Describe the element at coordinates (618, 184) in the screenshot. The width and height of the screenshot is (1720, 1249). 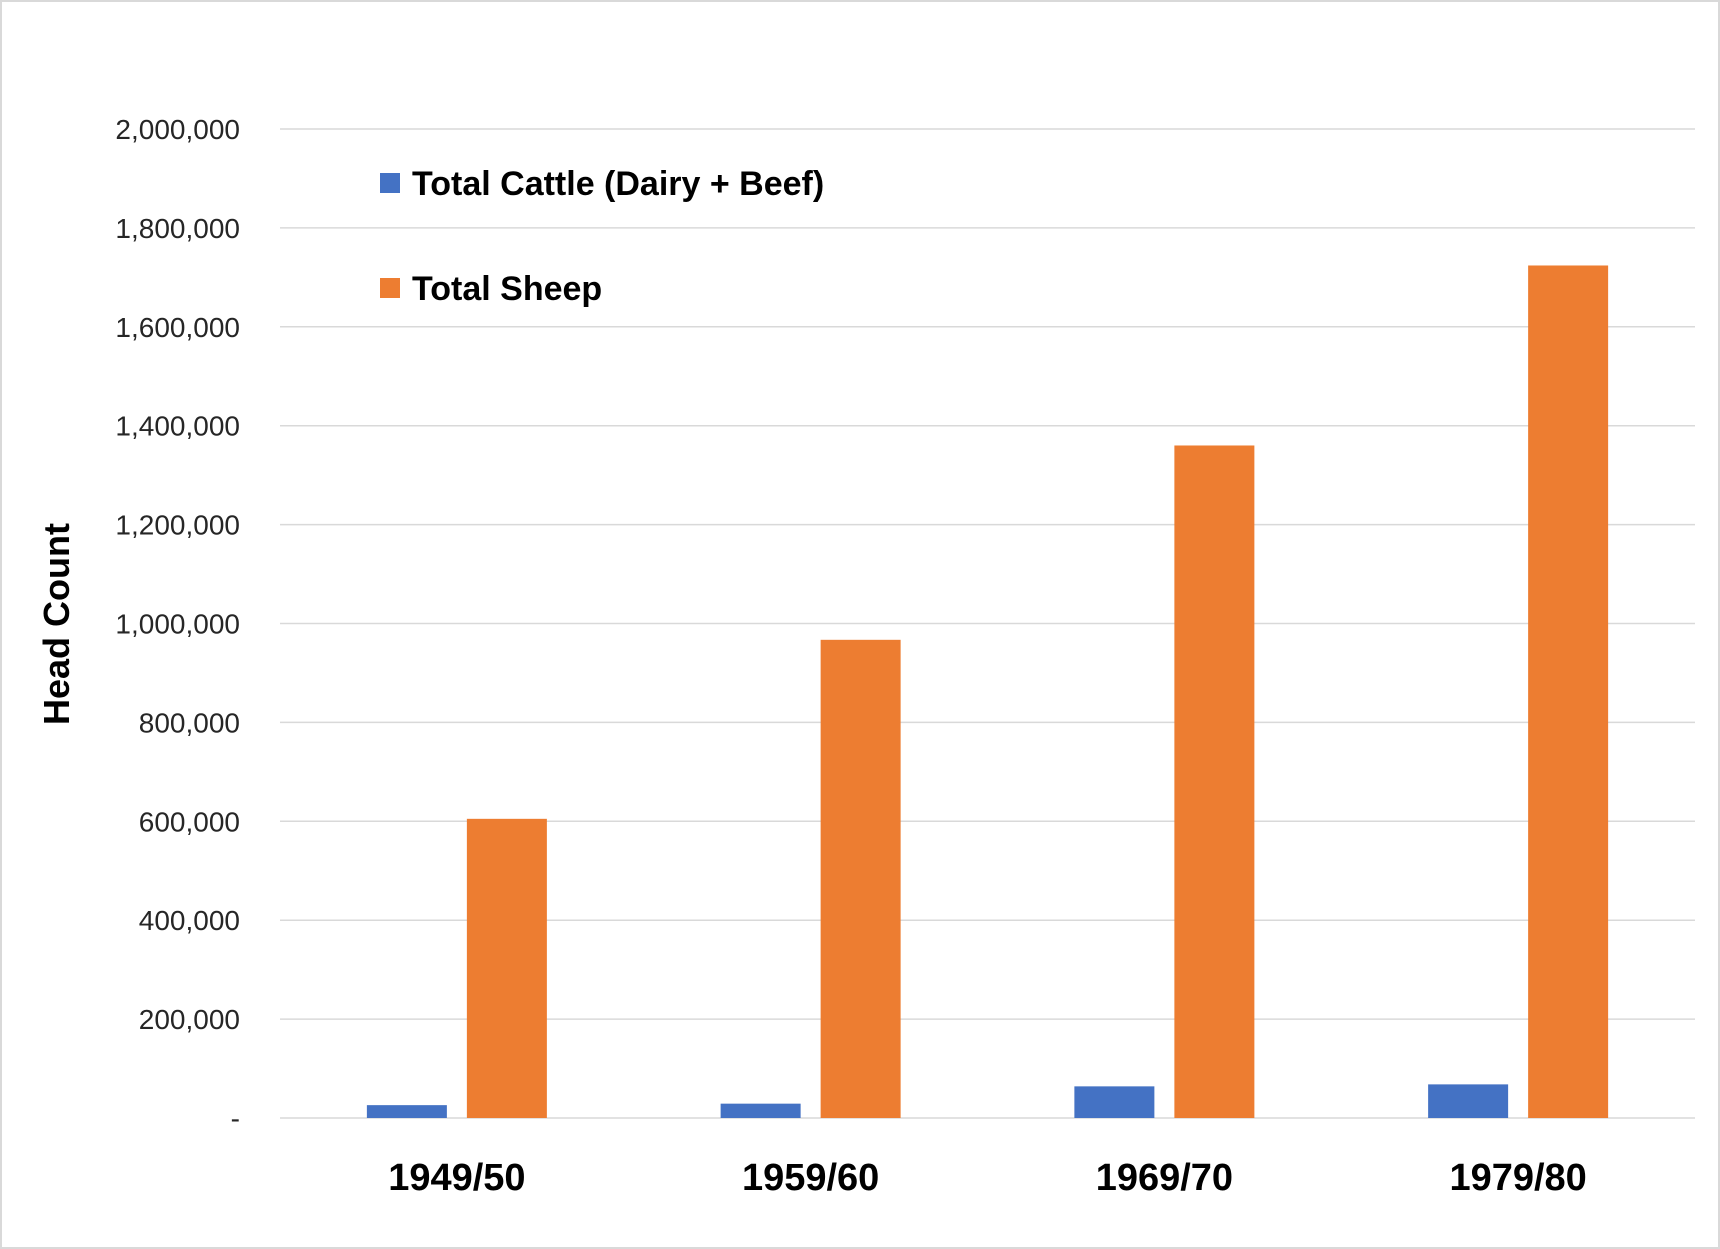
I see `legend-label-cattle: Total Cattle (Dairy + Beef)` at that location.